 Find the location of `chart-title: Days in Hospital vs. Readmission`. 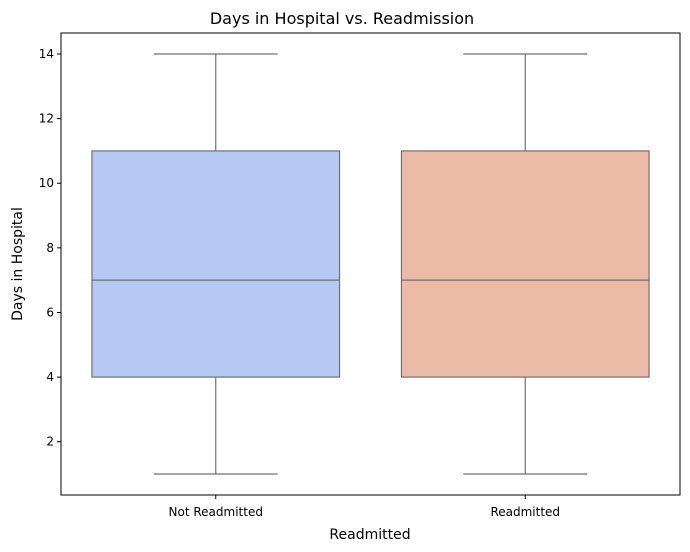

chart-title: Days in Hospital vs. Readmission is located at coordinates (342, 18).